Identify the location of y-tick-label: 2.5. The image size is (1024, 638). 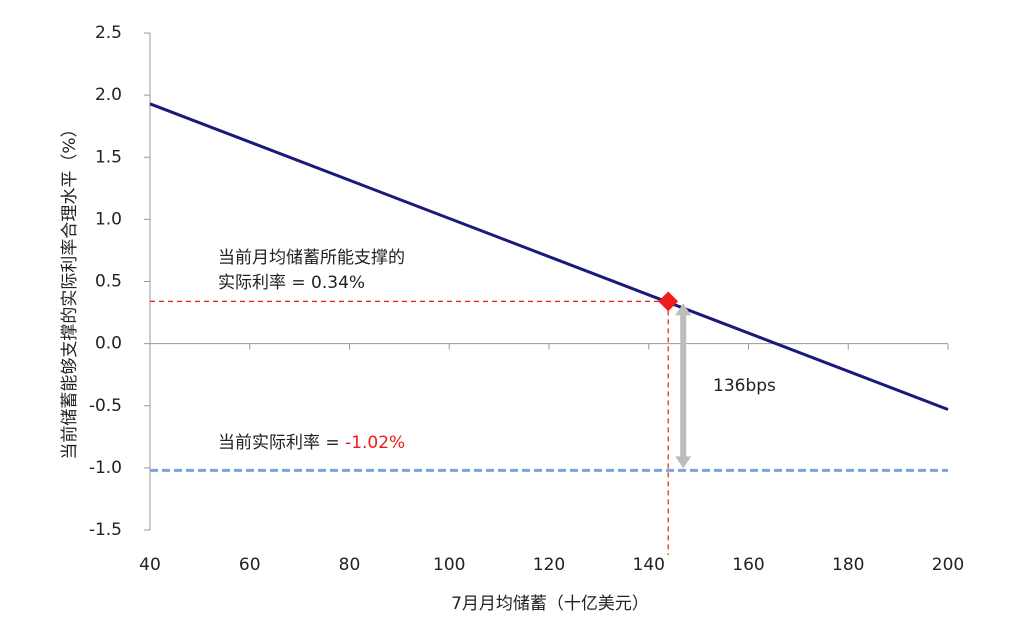
(108, 33).